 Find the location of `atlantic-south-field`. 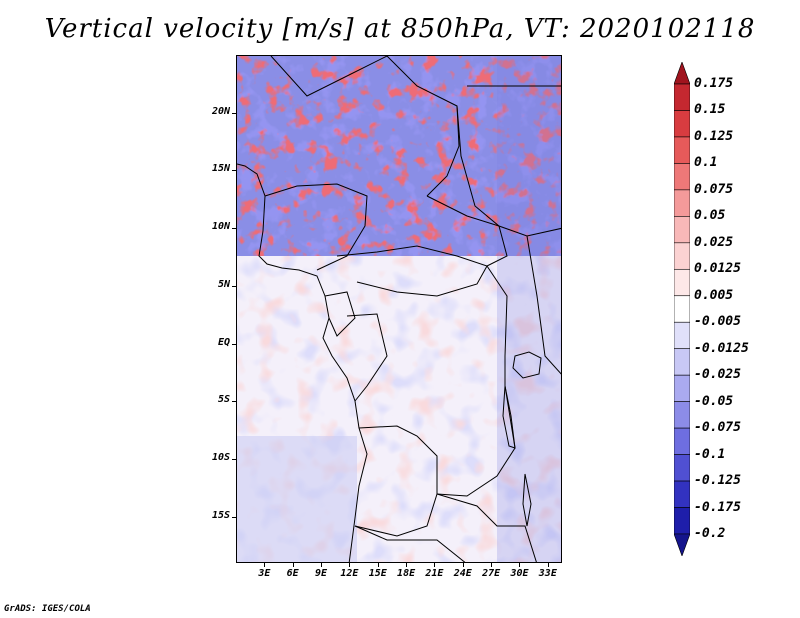

atlantic-south-field is located at coordinates (297, 499).